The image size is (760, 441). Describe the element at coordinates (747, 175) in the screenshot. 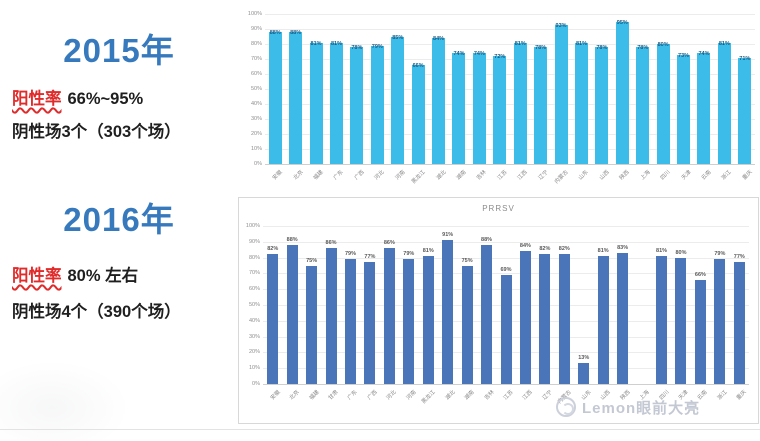

I see `x-tick-label: 重庆` at that location.